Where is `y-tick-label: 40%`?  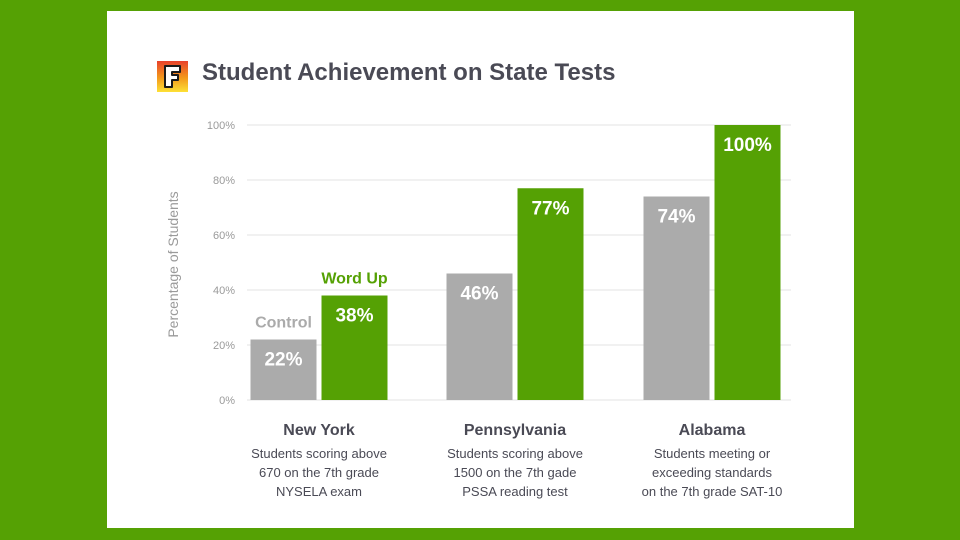 y-tick-label: 40% is located at coordinates (224, 291).